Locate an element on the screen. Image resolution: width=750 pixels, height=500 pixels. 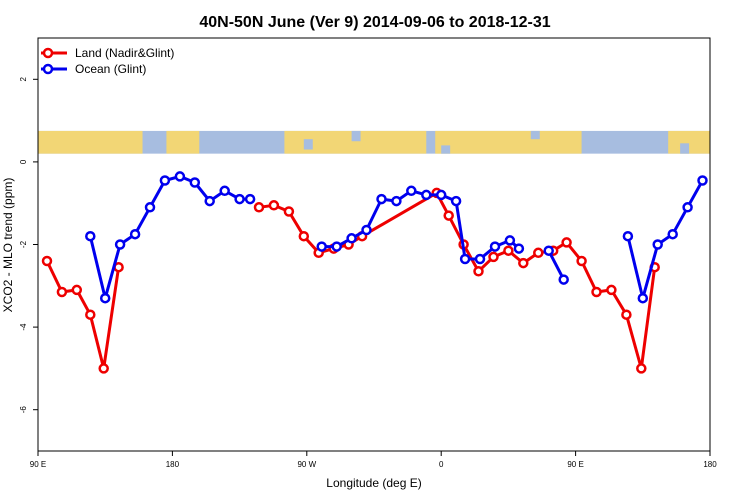
y-tick-label: -2 is located at coordinates (23, 244).